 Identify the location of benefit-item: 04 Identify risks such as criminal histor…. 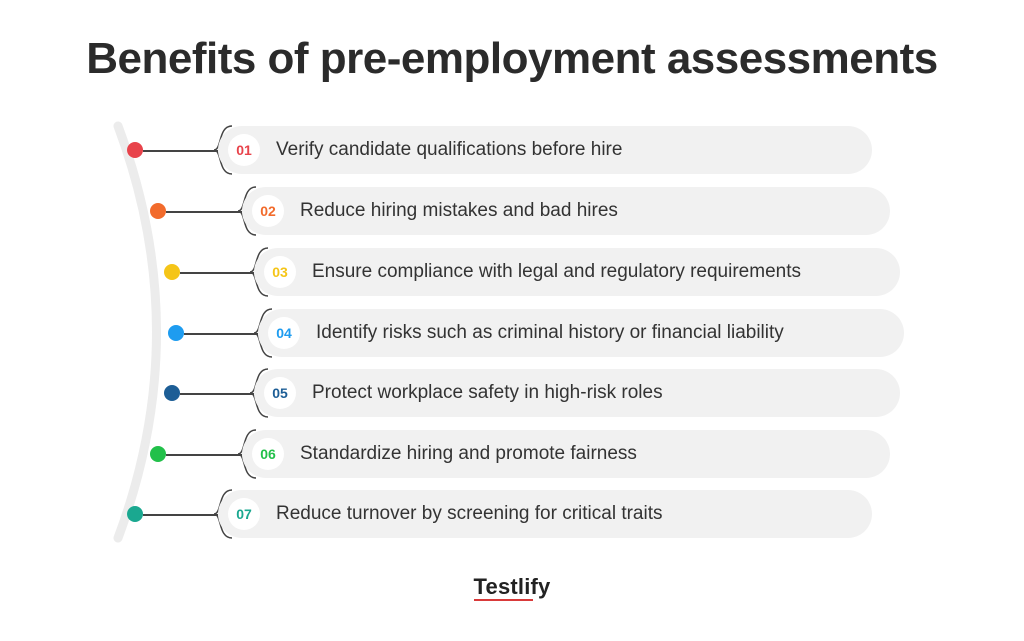
(581, 333).